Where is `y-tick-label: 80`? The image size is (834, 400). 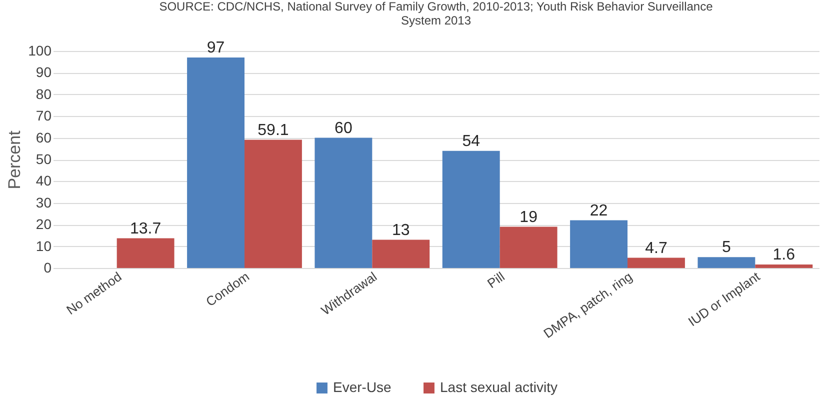 y-tick-label: 80 is located at coordinates (44, 94).